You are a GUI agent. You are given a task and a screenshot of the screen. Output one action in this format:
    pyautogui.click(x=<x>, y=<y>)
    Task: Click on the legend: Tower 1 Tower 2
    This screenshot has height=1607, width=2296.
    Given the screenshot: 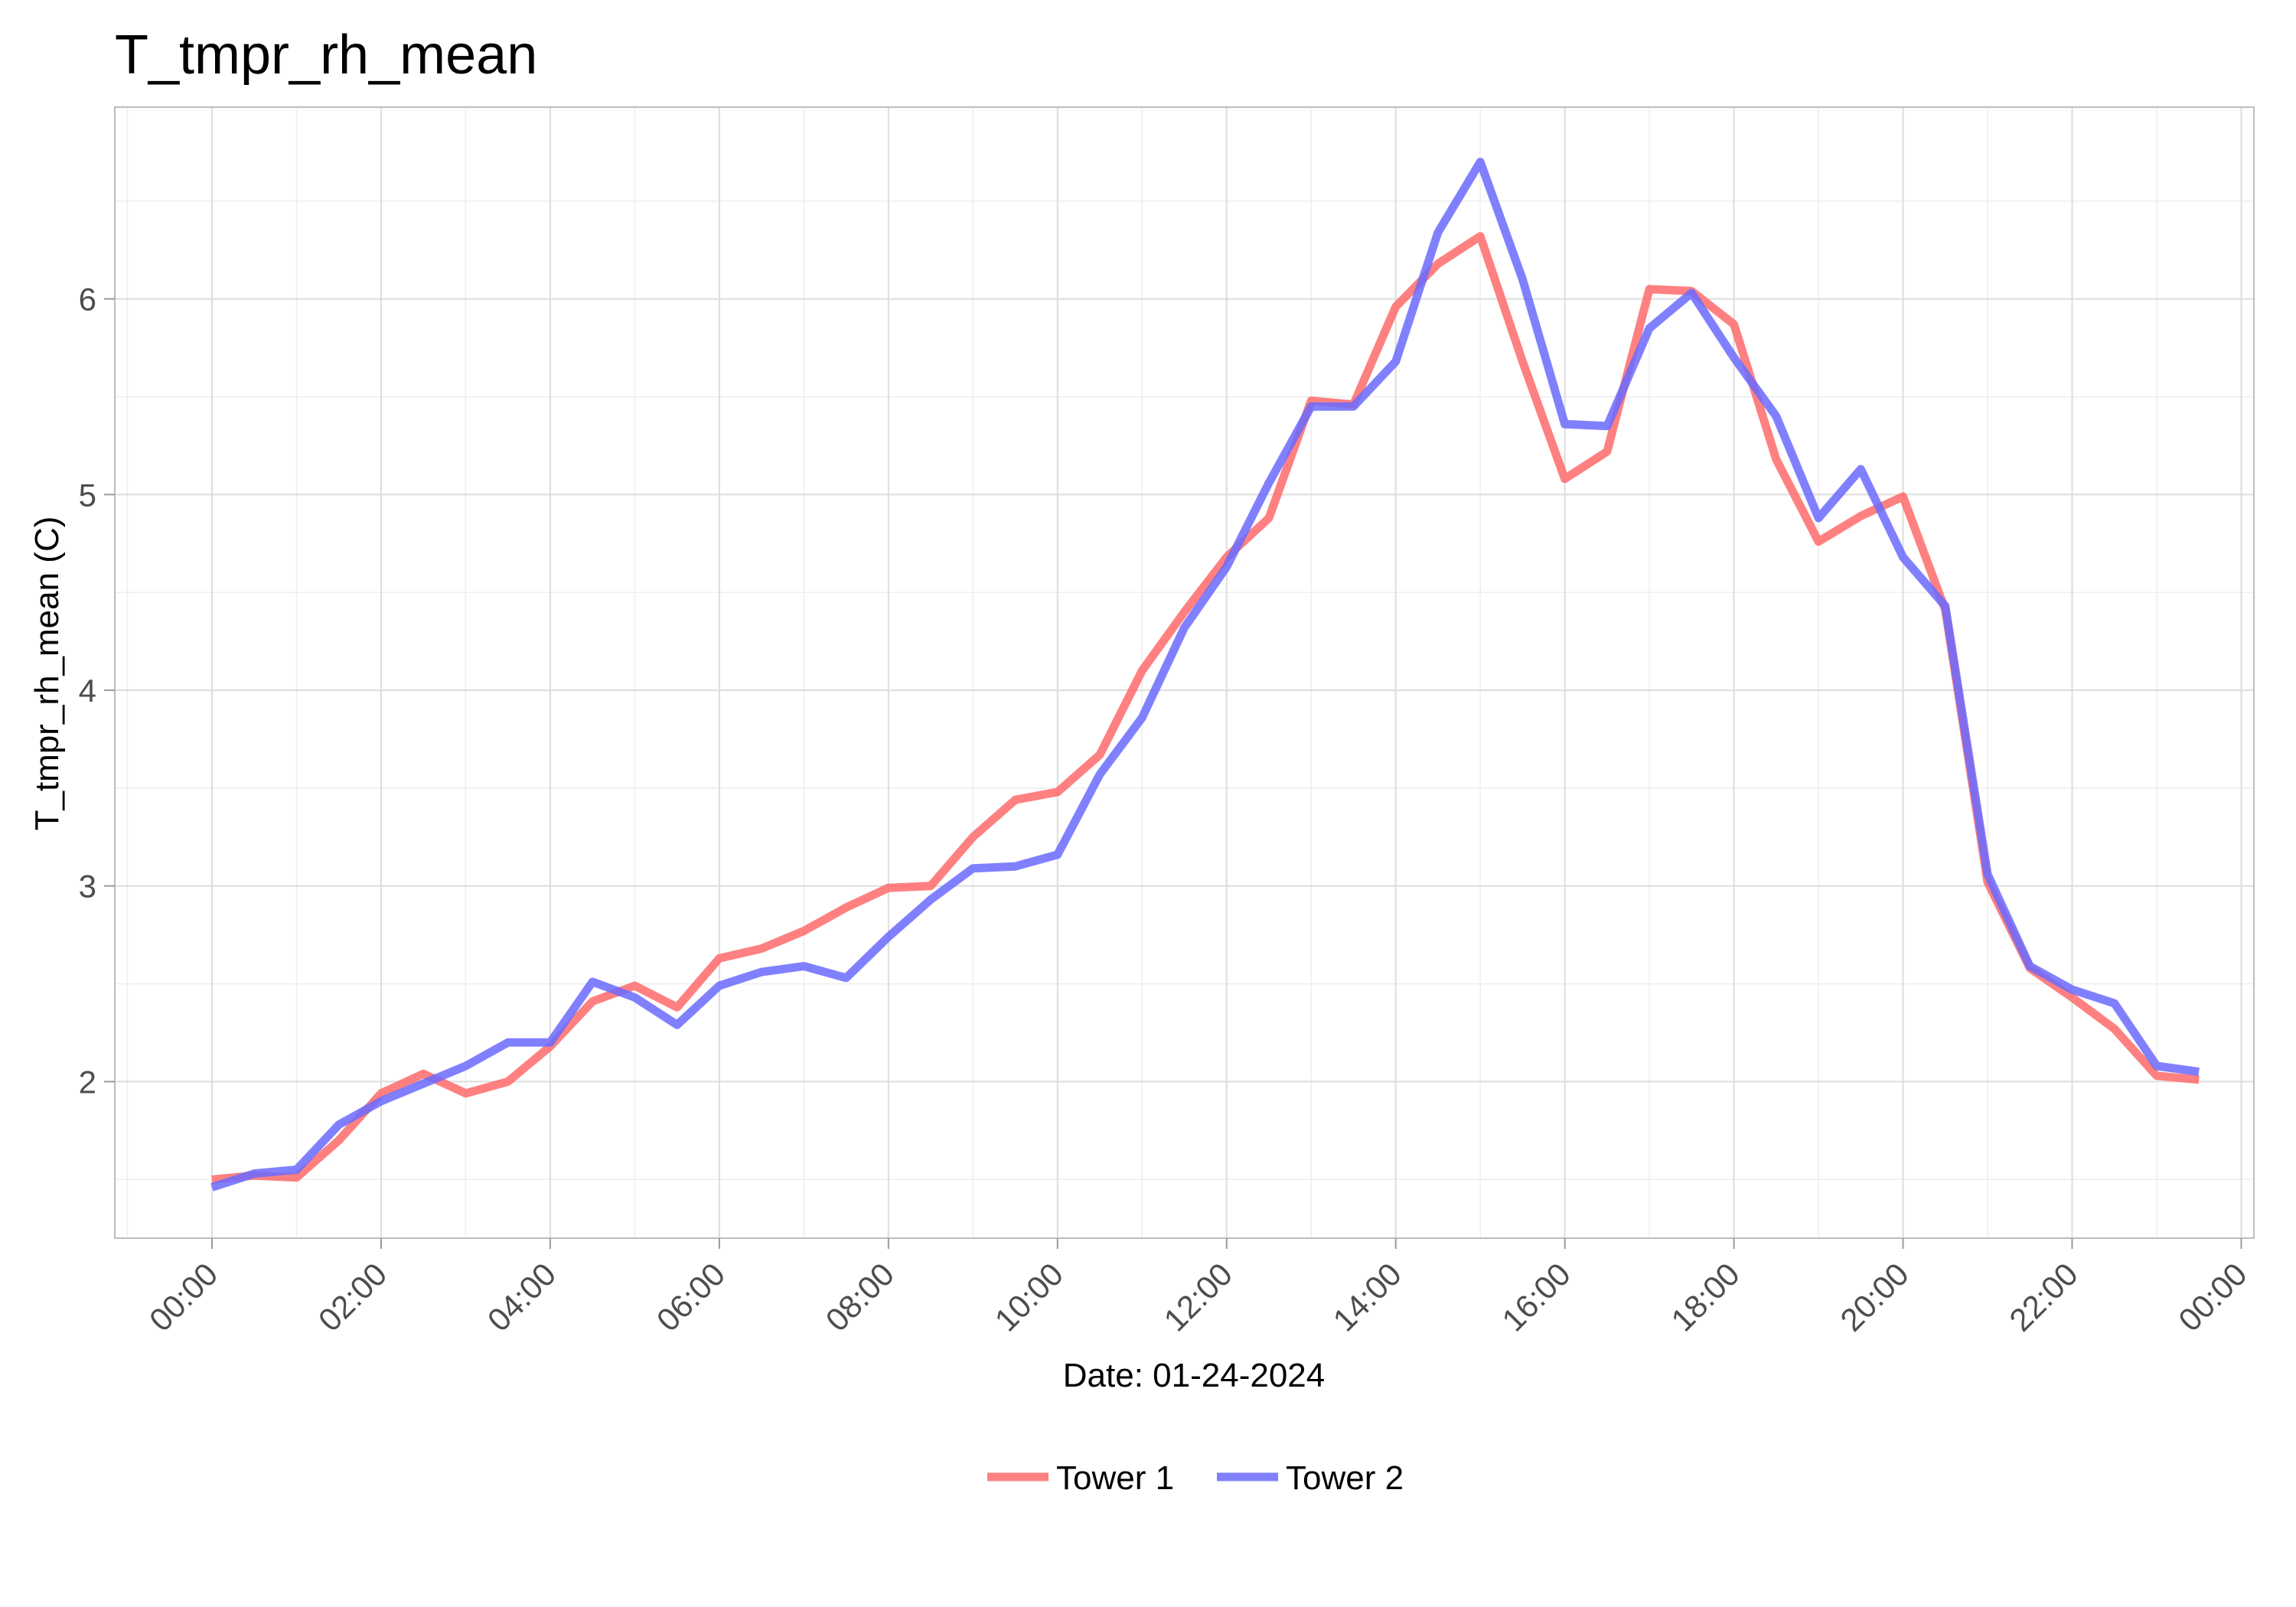 What is the action you would take?
    pyautogui.click(x=1195, y=1478)
    